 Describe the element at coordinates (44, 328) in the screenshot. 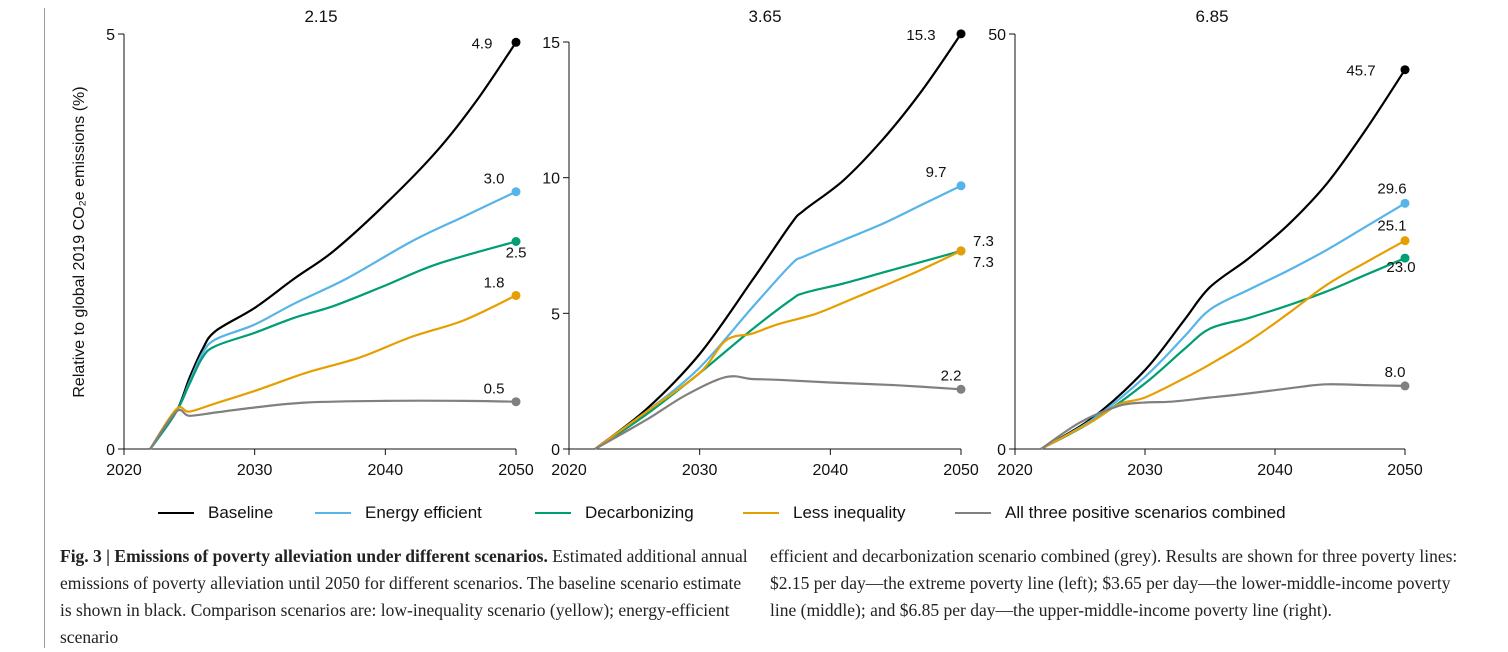

I see `margin-rule` at that location.